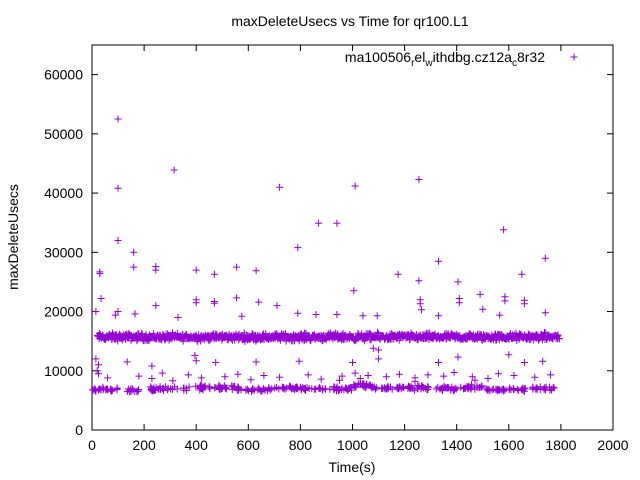 Image resolution: width=640 pixels, height=480 pixels. What do you see at coordinates (612, 445) in the screenshot?
I see `x-tick-label: 2000` at bounding box center [612, 445].